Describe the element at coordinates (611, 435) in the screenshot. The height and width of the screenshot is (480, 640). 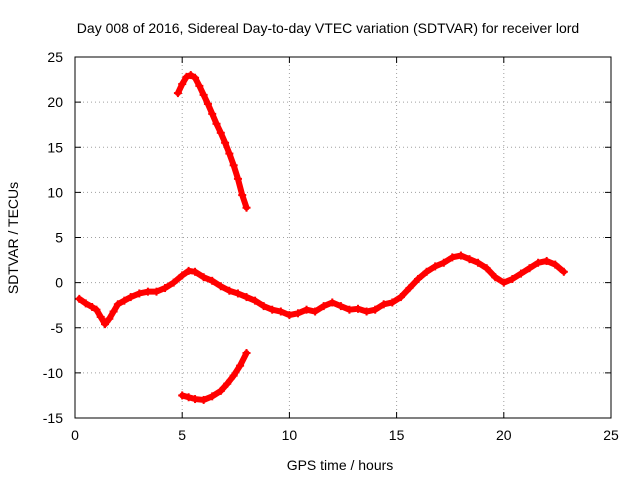
I see `x-tick-label: 25` at that location.